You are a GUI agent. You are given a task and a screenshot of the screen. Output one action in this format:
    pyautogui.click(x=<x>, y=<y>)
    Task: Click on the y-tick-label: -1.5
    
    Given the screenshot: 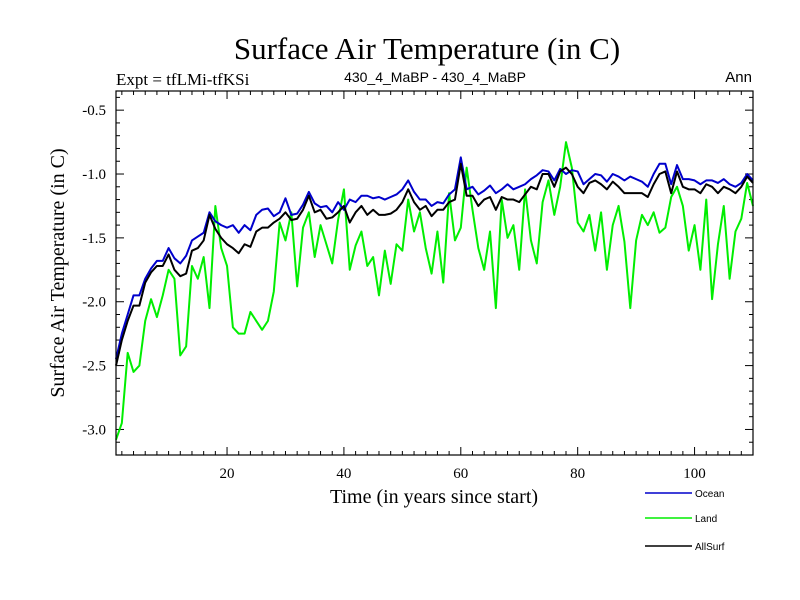 What is the action you would take?
    pyautogui.click(x=94, y=239)
    